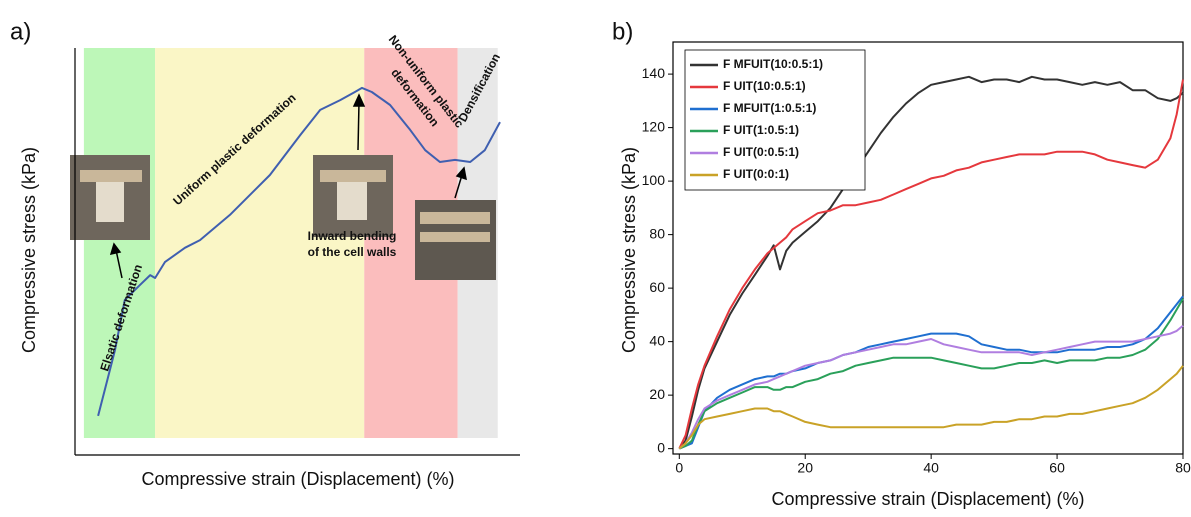  I want to click on y-tick-label: 120, so click(654, 126).